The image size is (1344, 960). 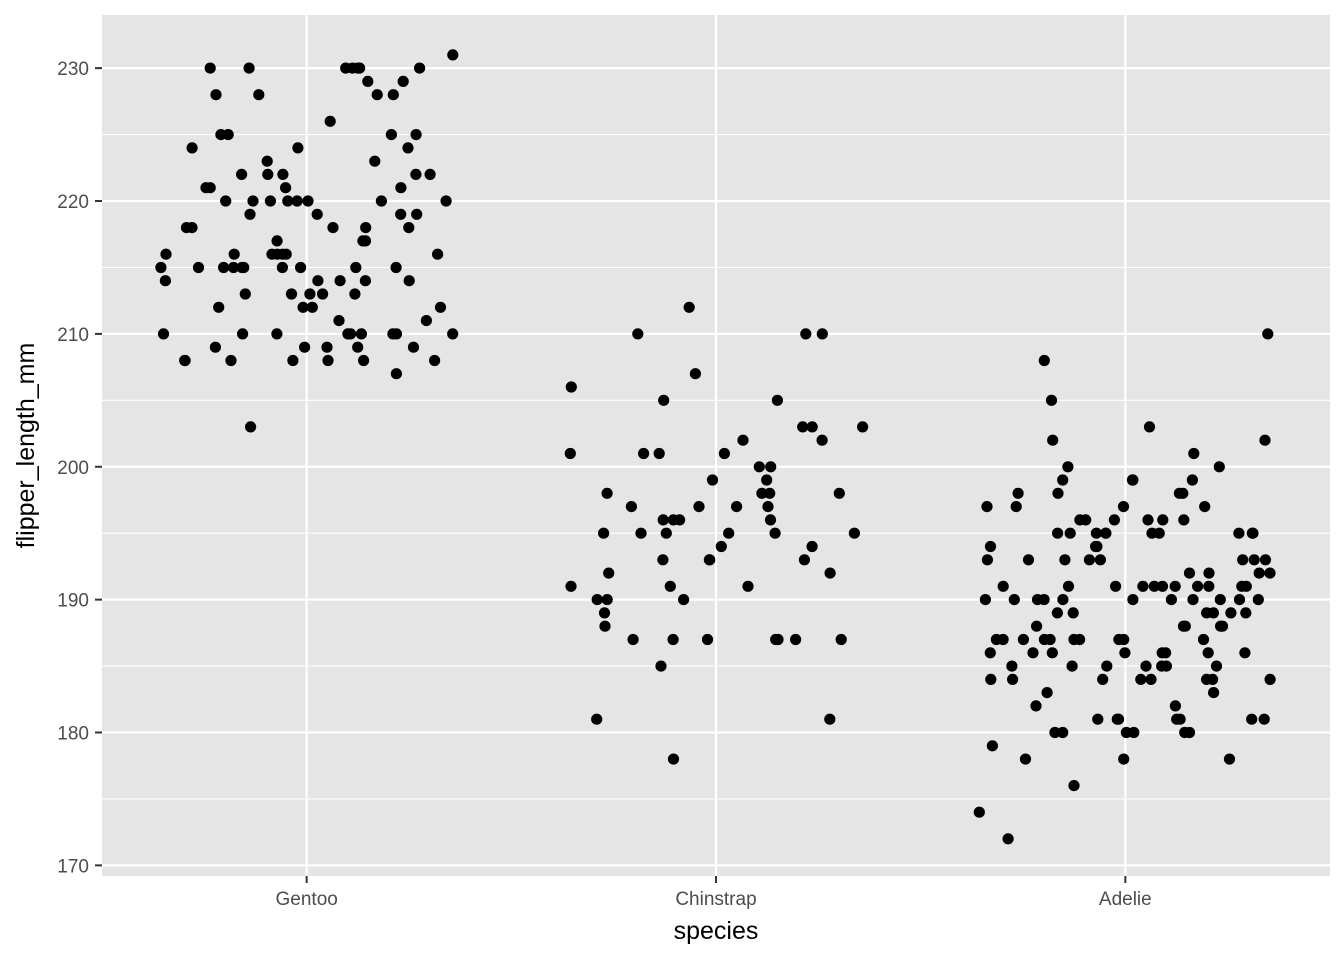 I want to click on y-tick-label: 220, so click(x=73, y=202).